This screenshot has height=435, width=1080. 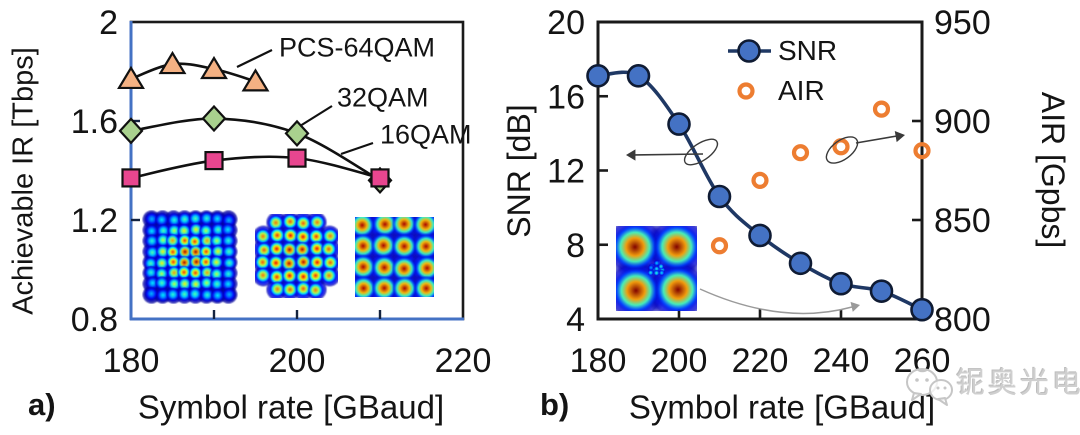 What do you see at coordinates (962, 221) in the screenshot?
I see `b-right-y-tick-label: 850` at bounding box center [962, 221].